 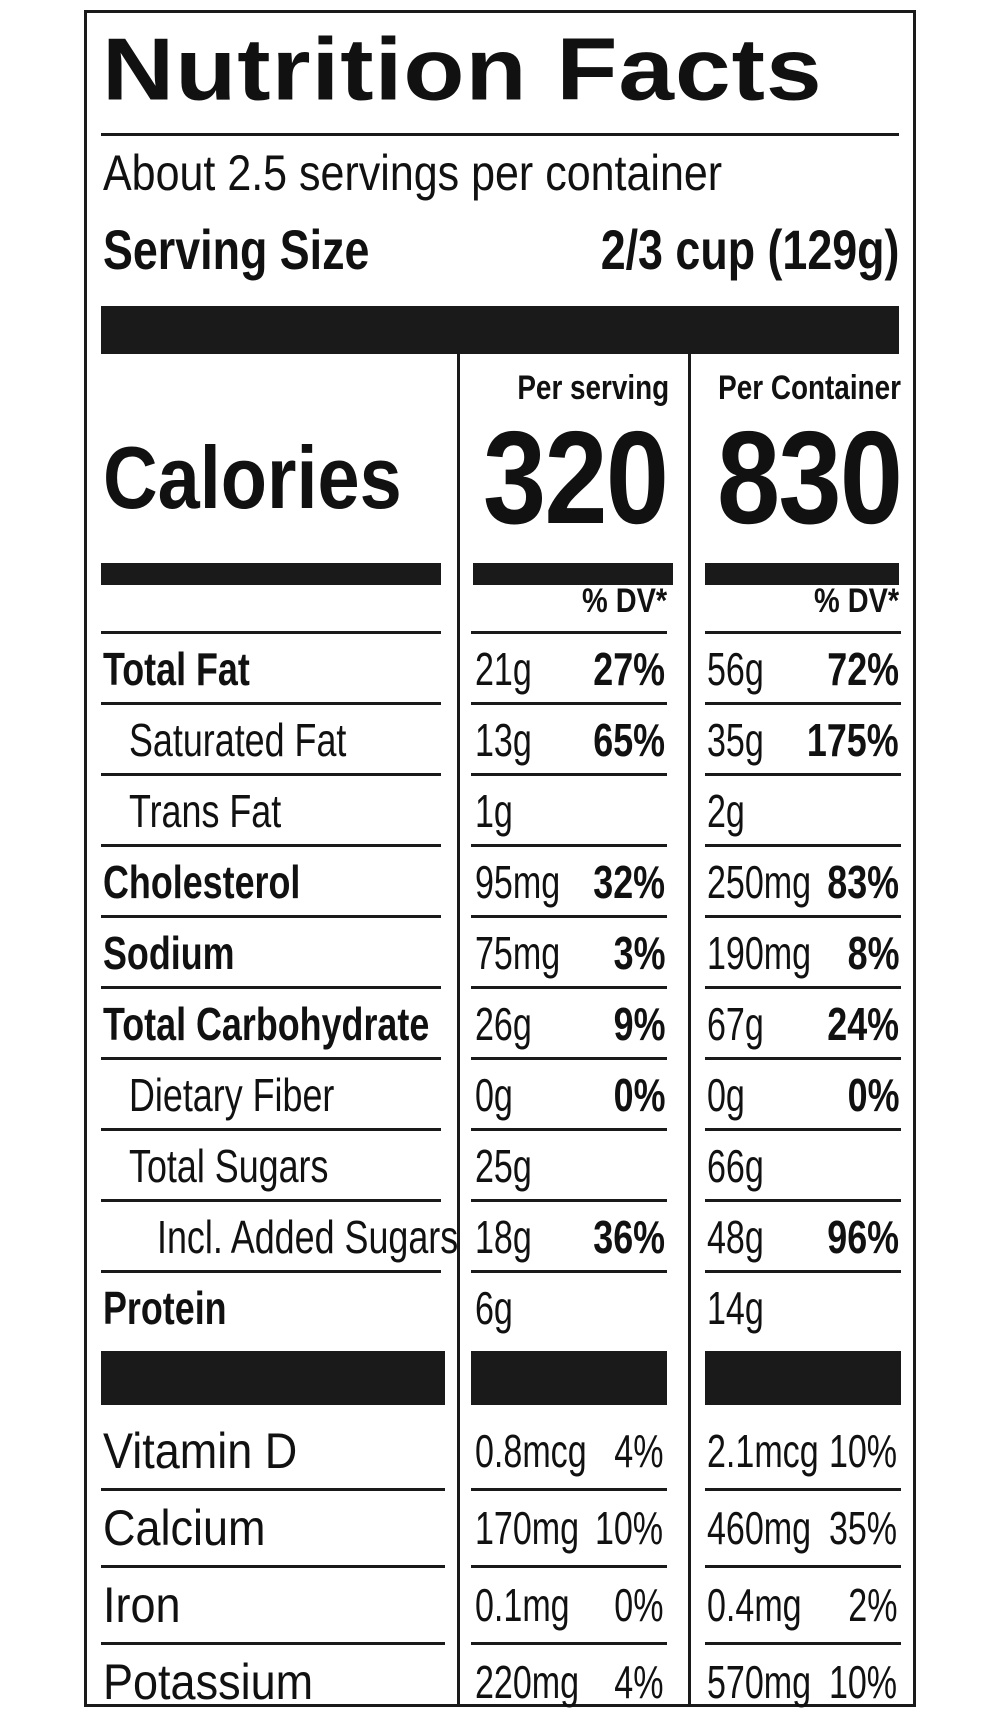 What do you see at coordinates (629, 1237) in the screenshot?
I see `serving-dv: 36%` at bounding box center [629, 1237].